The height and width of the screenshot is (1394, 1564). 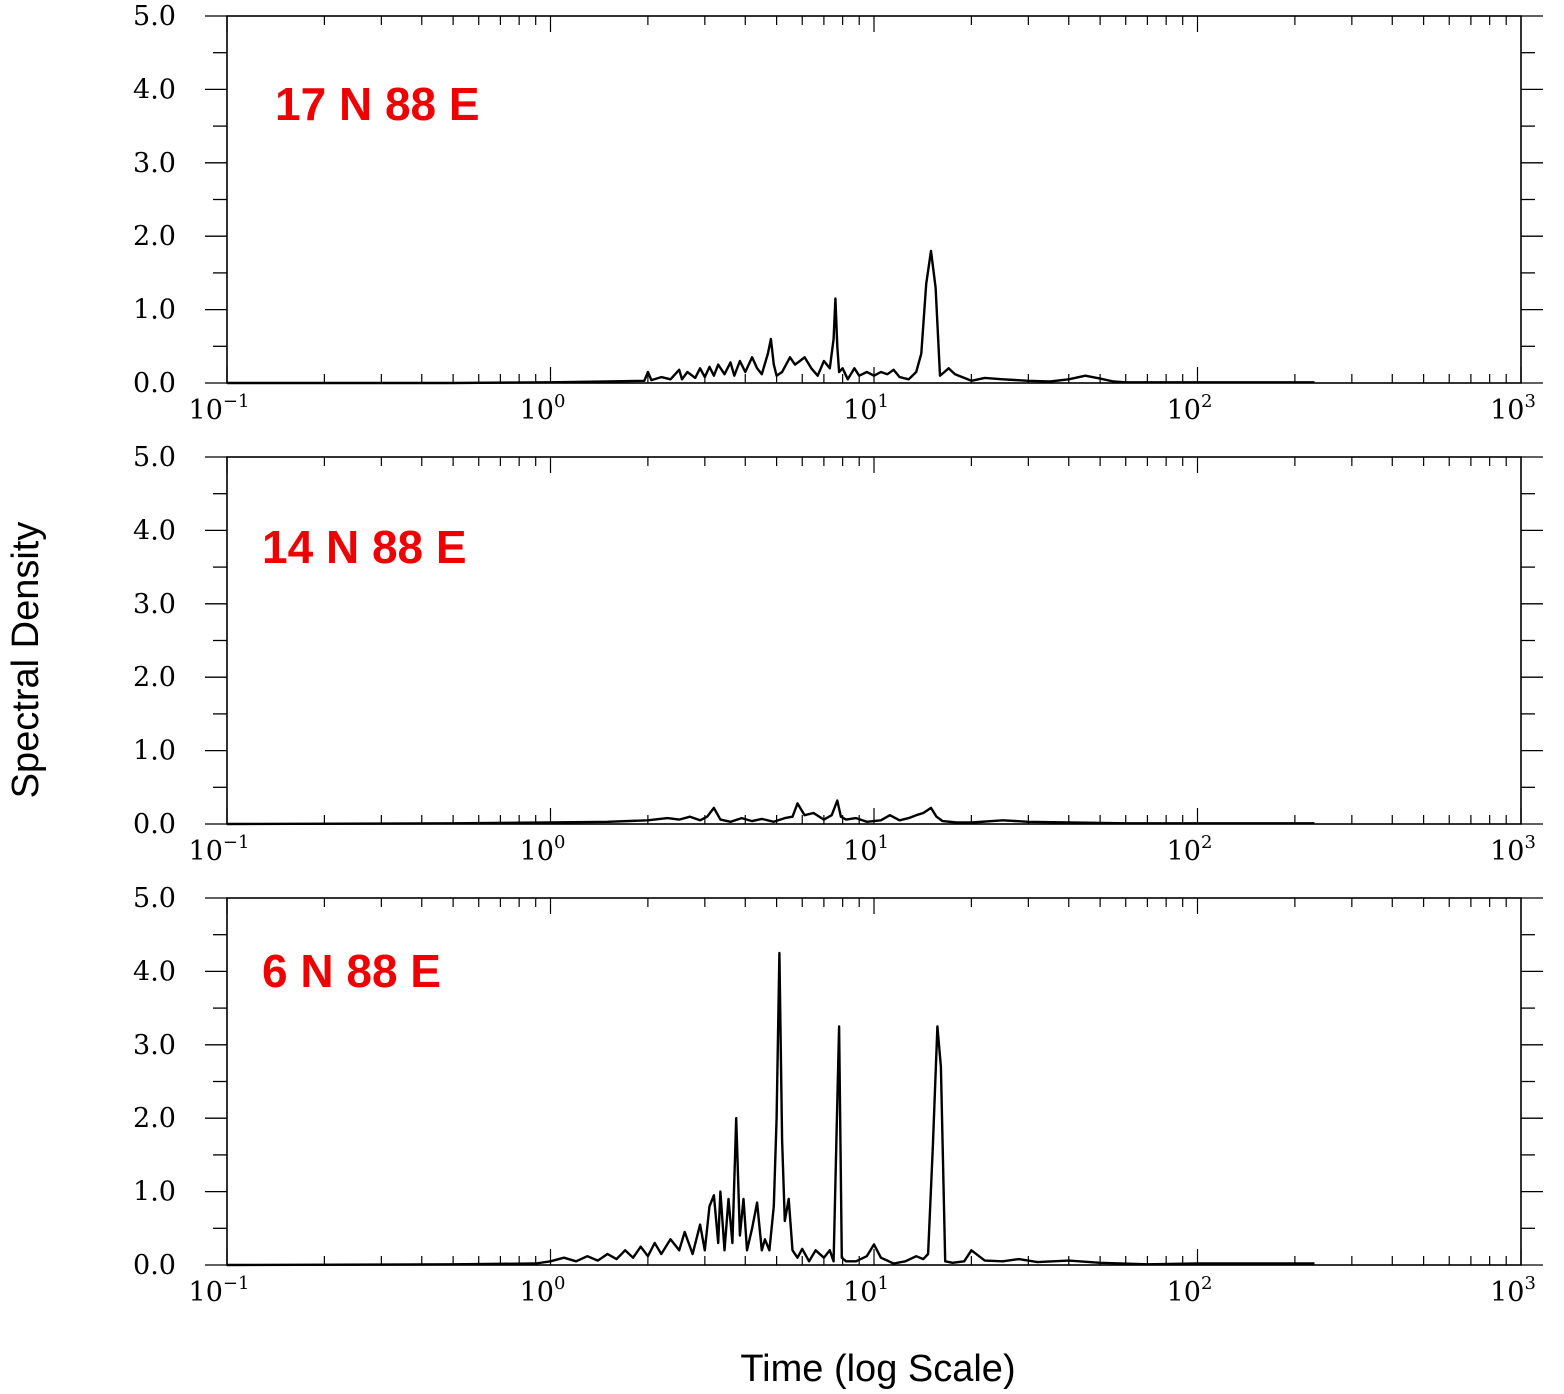 I want to click on y-axis-title: Spectral Density, so click(x=26, y=660).